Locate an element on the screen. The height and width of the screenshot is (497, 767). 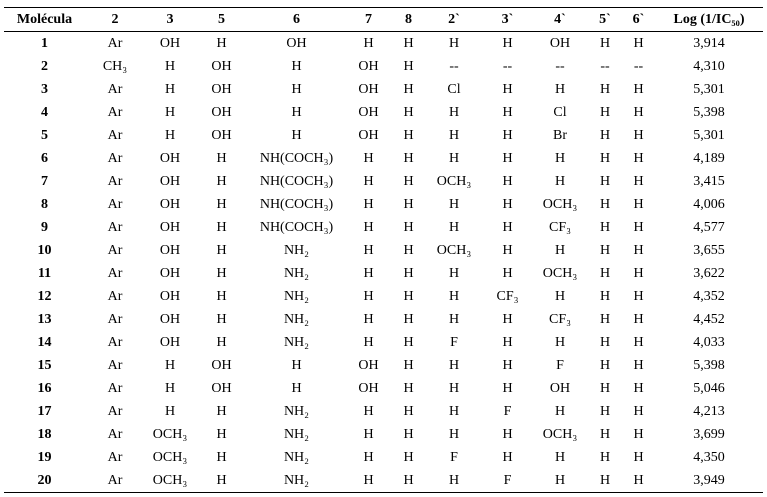
molecule-id: 11 is located at coordinates (44, 273).